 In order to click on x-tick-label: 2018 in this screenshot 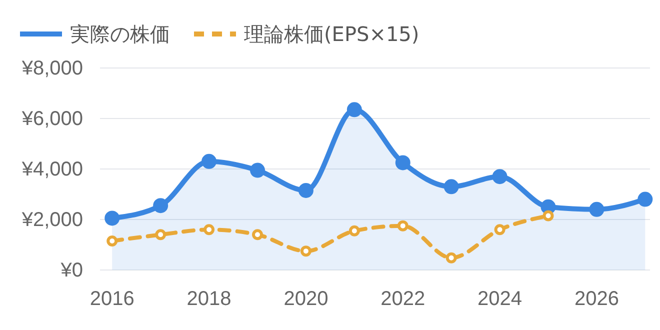, I will do `click(209, 299)`.